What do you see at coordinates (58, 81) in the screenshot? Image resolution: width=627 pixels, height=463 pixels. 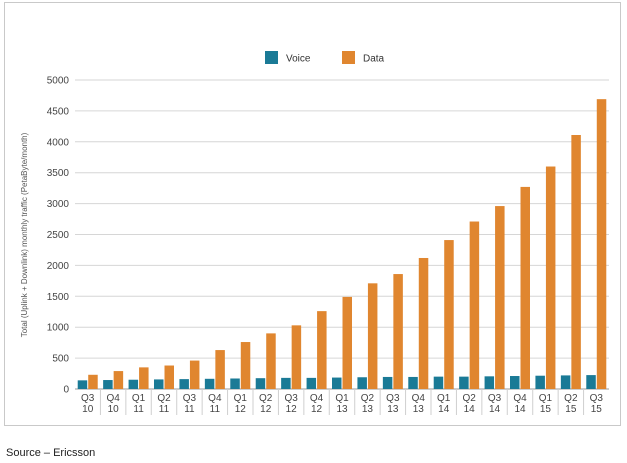 I see `y-tick-label: 5000` at bounding box center [58, 81].